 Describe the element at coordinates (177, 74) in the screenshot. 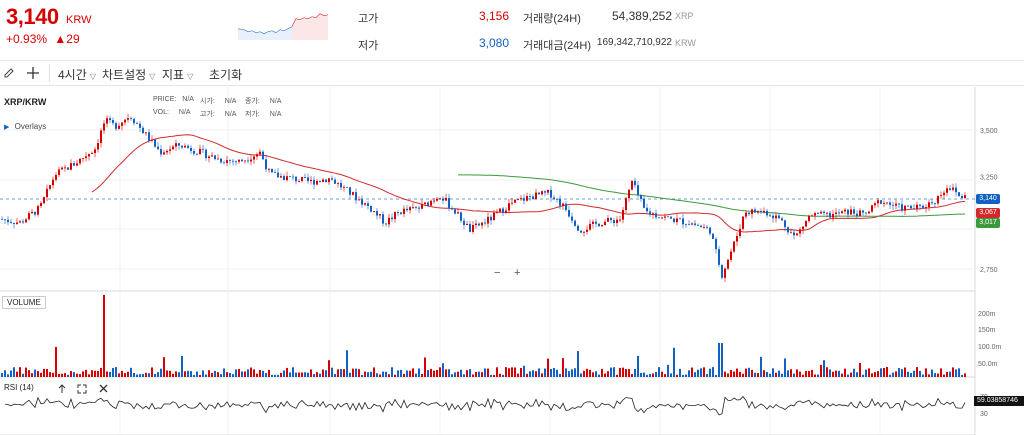

I see `indicators-dropdown: 지표 ▽` at that location.